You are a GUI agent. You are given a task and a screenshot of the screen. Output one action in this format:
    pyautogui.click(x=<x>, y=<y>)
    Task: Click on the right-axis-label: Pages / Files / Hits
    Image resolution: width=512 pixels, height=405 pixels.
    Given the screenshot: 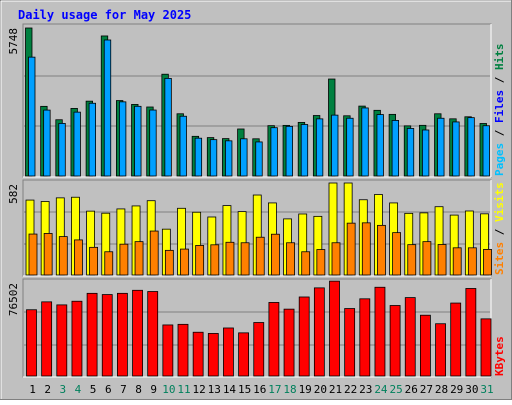 What is the action you would take?
    pyautogui.click(x=499, y=110)
    